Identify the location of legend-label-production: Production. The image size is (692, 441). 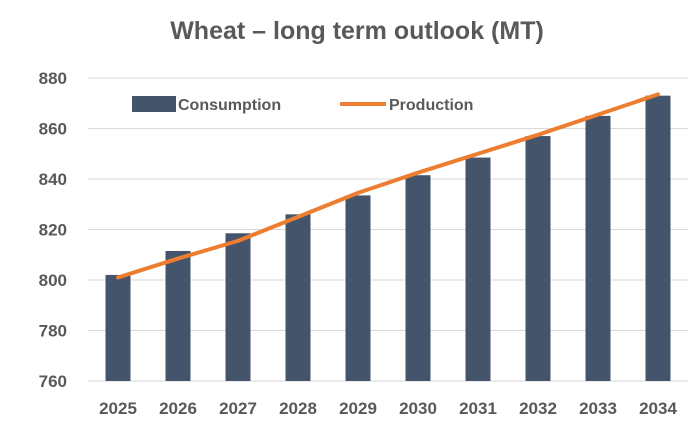
(431, 105).